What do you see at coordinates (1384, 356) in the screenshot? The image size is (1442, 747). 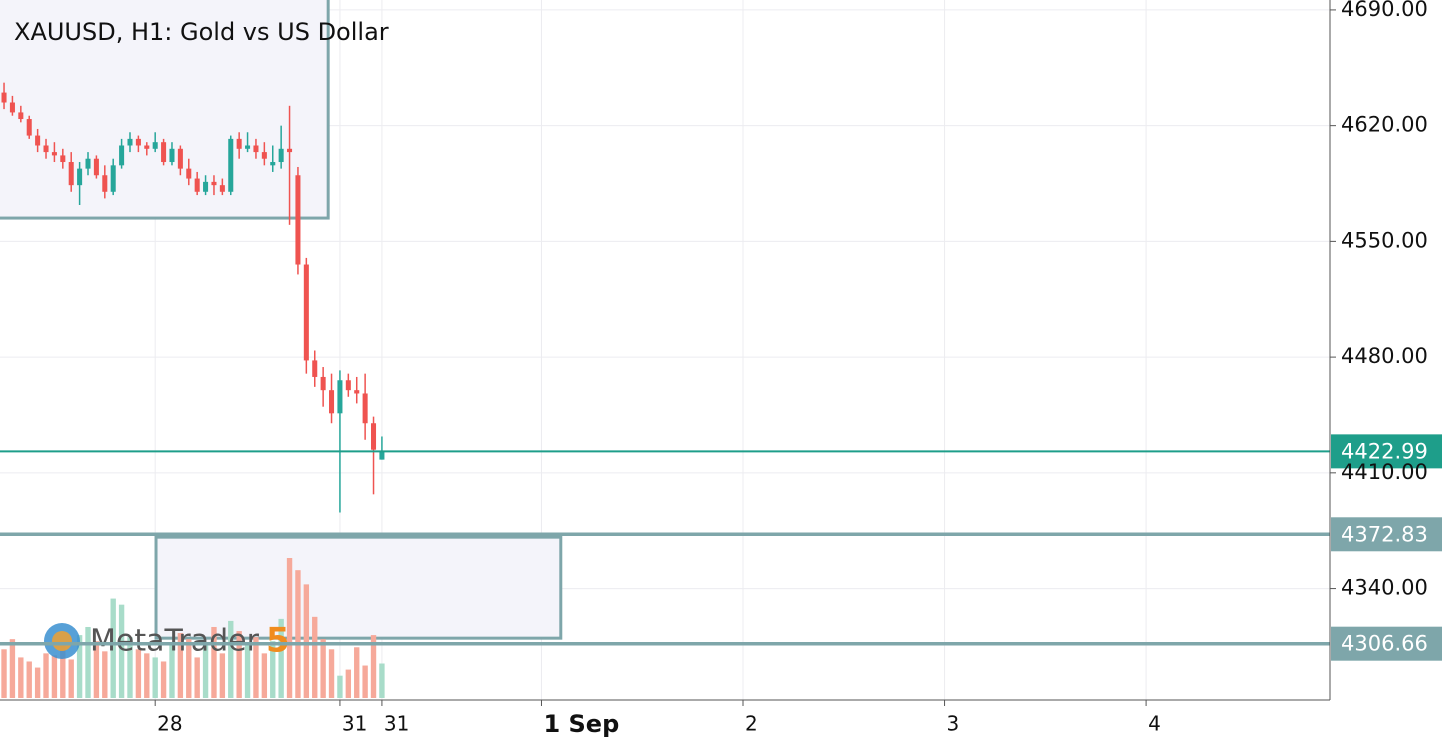 I see `y-tick-label: 4480.00` at bounding box center [1384, 356].